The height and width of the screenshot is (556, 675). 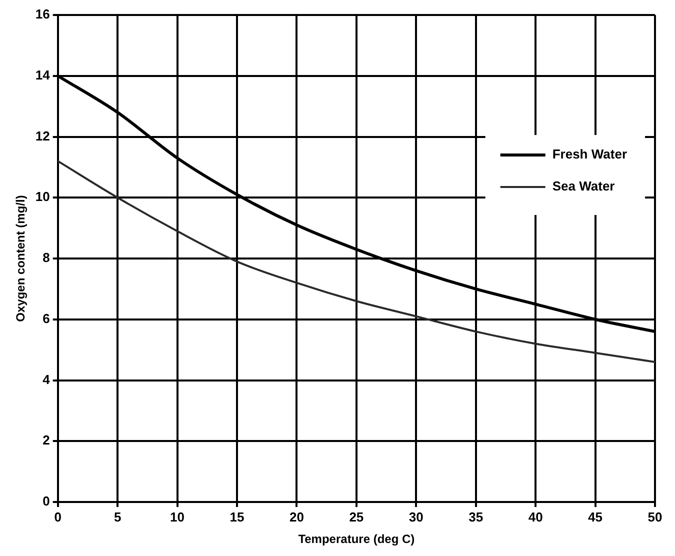 I want to click on y-tick-label: 6, so click(x=46, y=318).